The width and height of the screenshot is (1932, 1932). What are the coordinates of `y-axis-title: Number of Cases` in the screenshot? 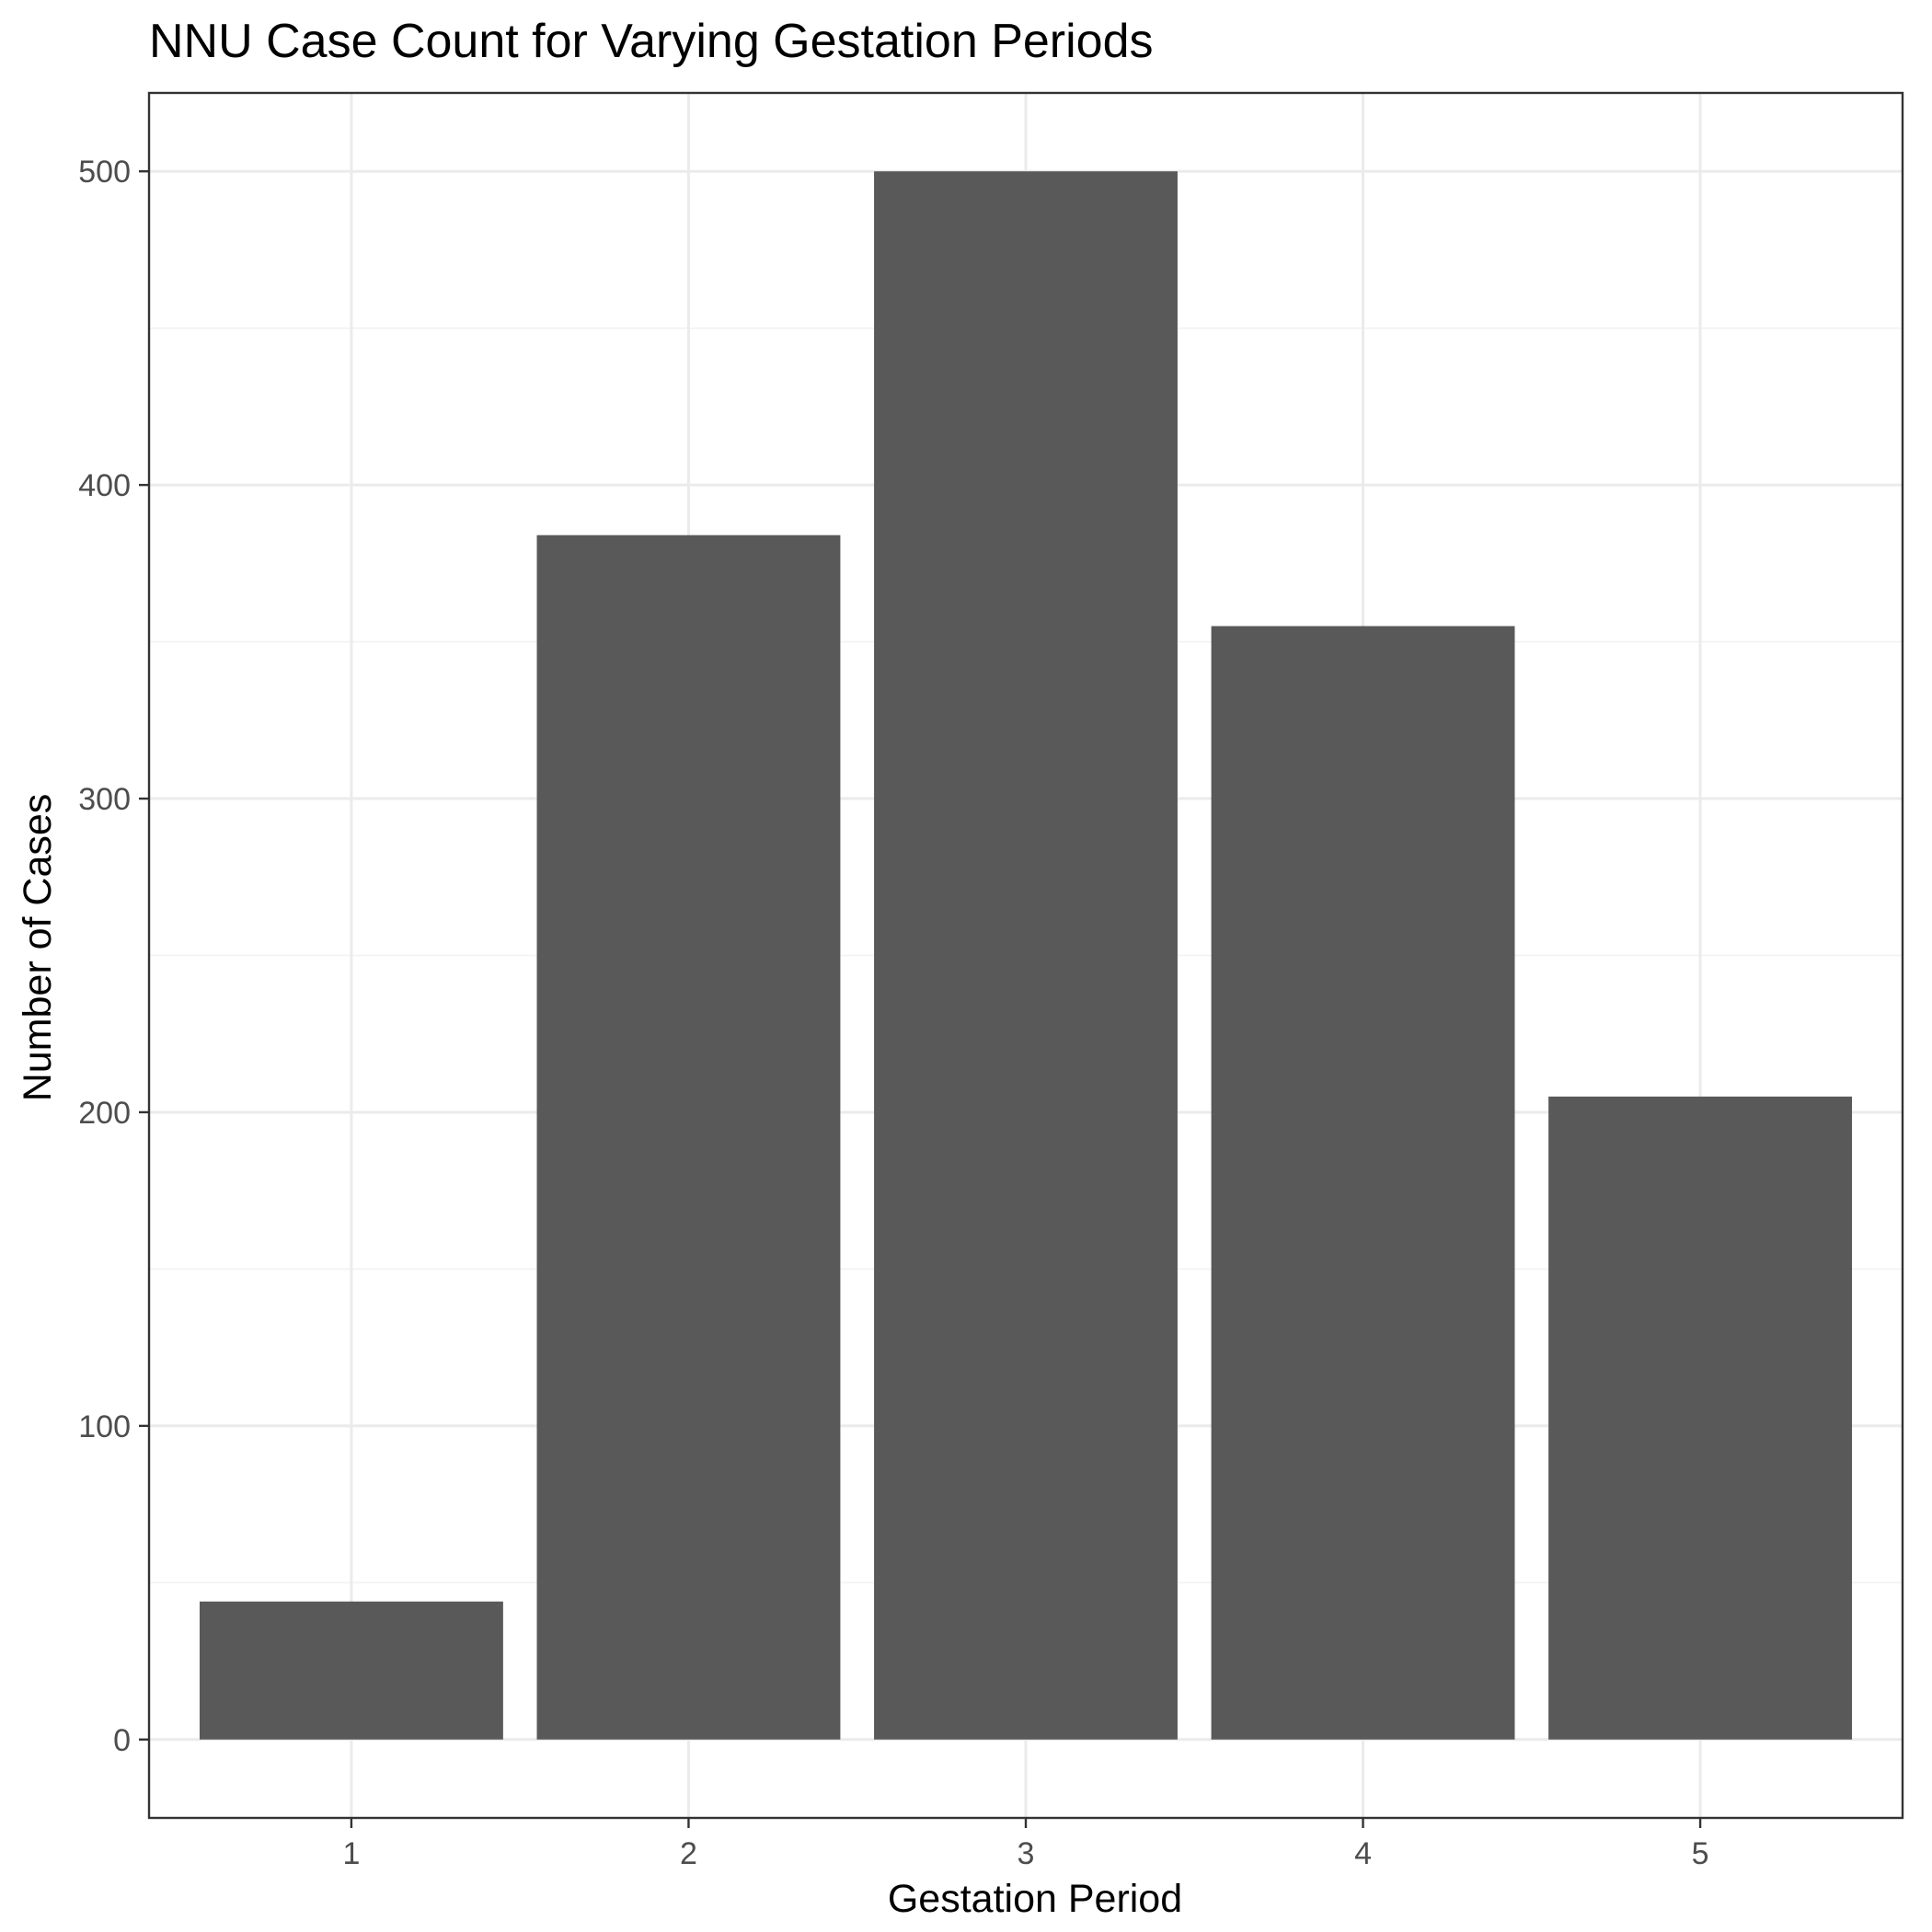 It's located at (38, 948).